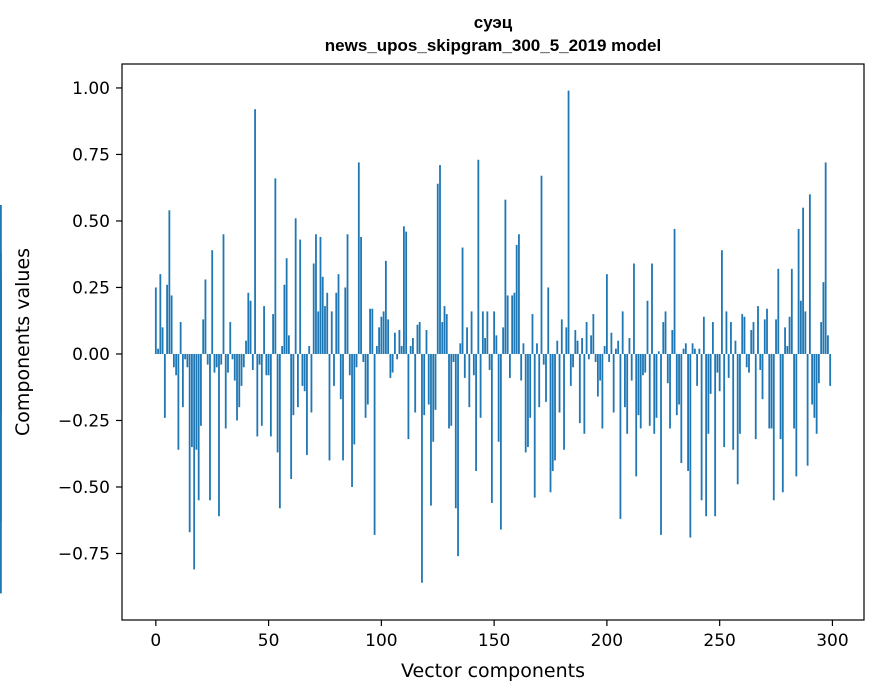  What do you see at coordinates (493, 671) in the screenshot?
I see `x-axis-label: Vector components` at bounding box center [493, 671].